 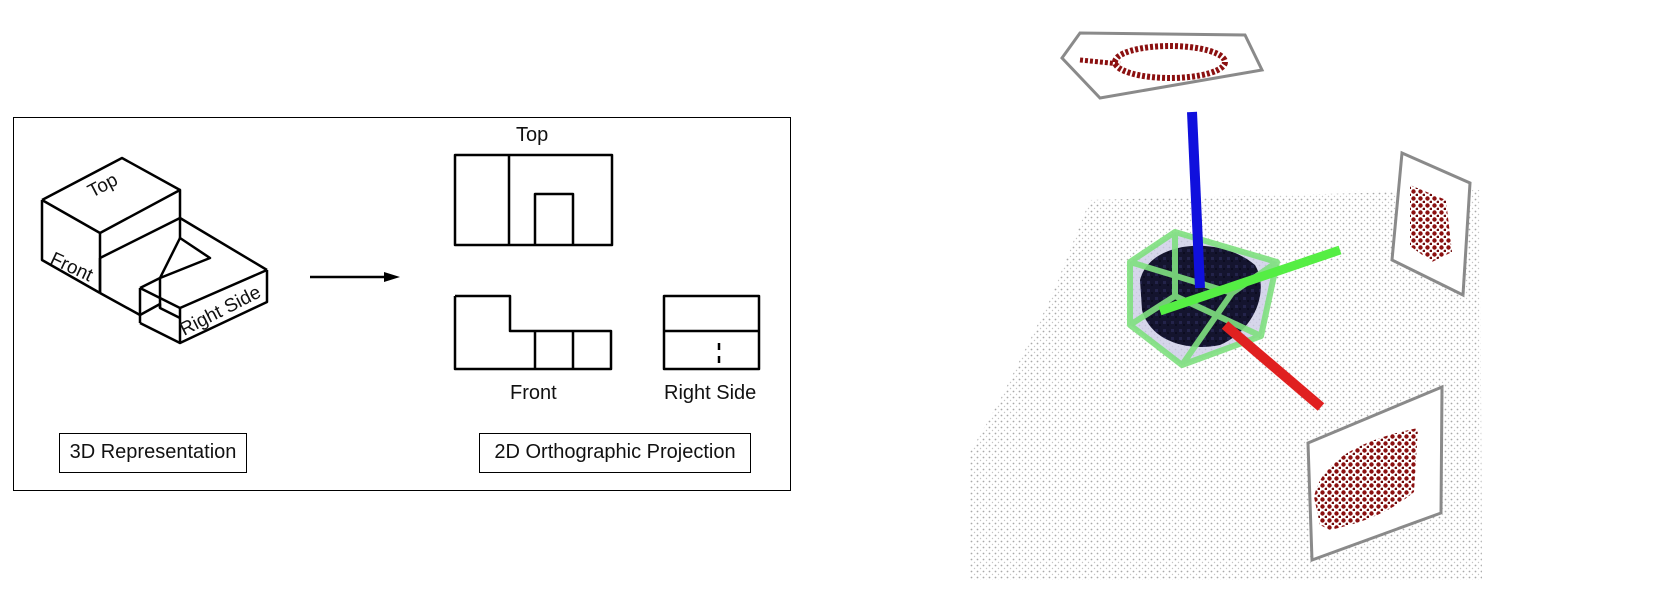 What do you see at coordinates (154, 250) in the screenshot?
I see `isometric-object` at bounding box center [154, 250].